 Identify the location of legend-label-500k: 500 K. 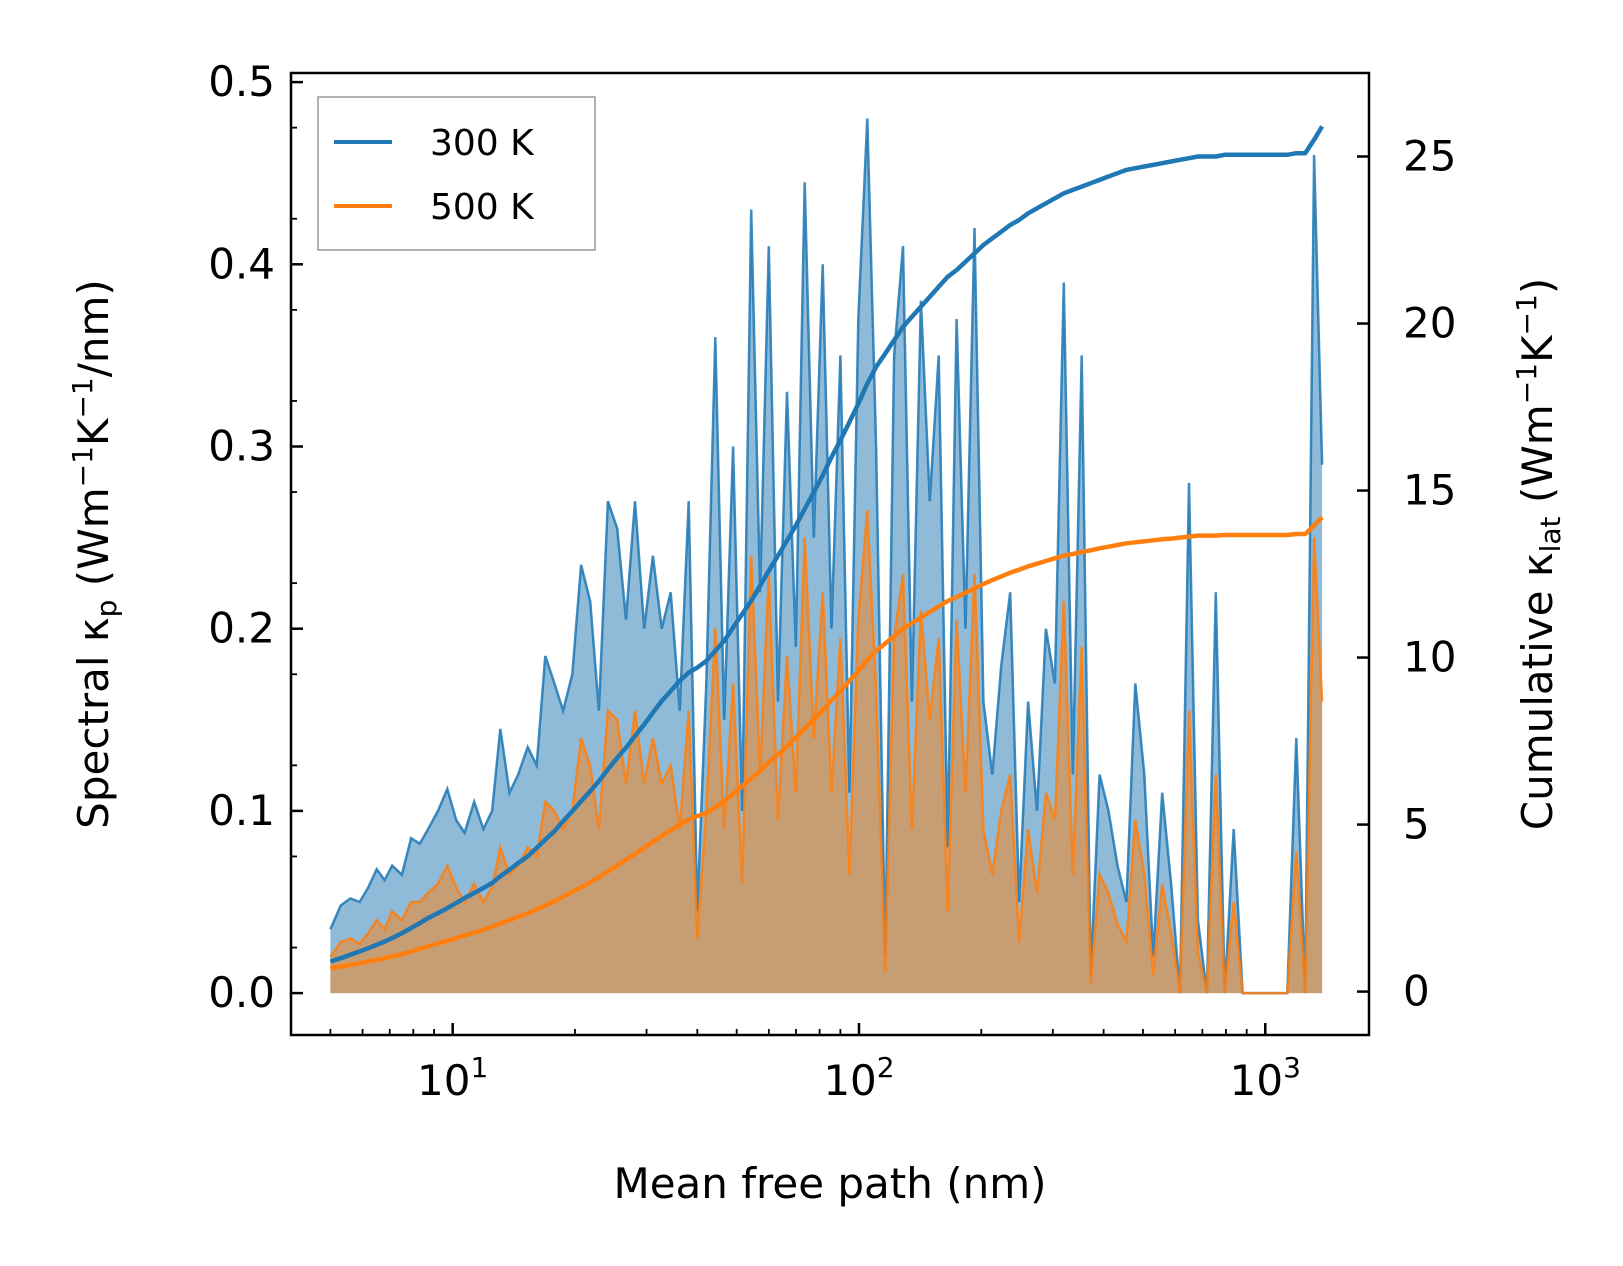
(482, 207).